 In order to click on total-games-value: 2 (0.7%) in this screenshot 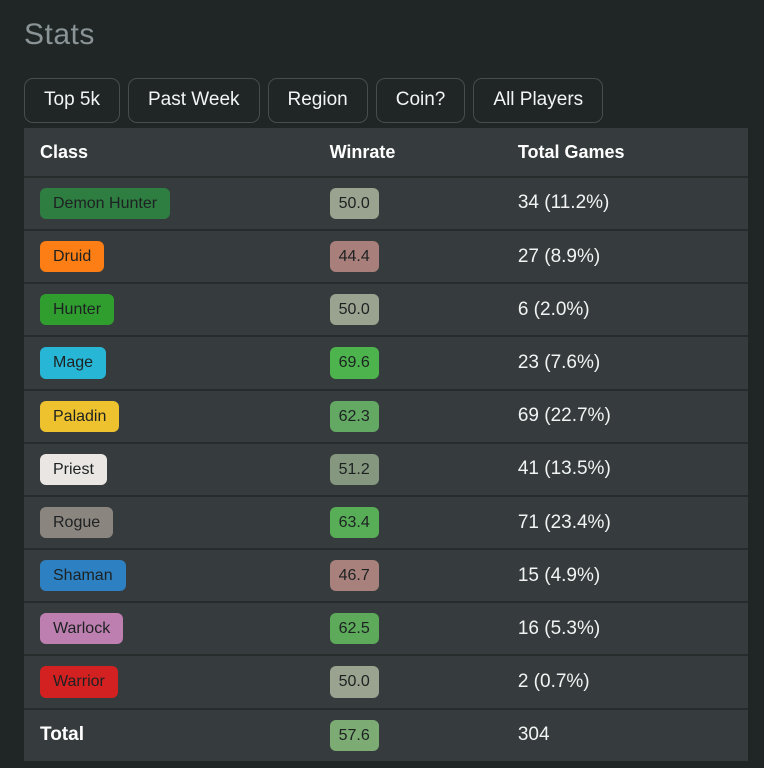, I will do `click(553, 682)`.